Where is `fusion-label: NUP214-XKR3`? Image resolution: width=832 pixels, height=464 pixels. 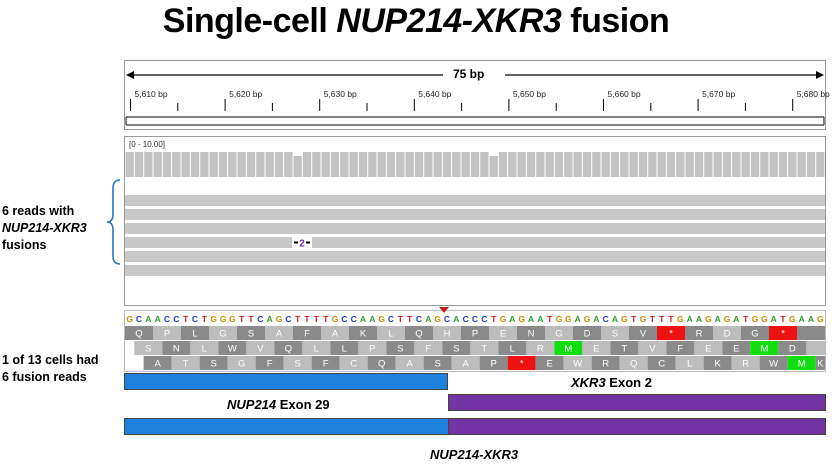
fusion-label: NUP214-XKR3 is located at coordinates (474, 454).